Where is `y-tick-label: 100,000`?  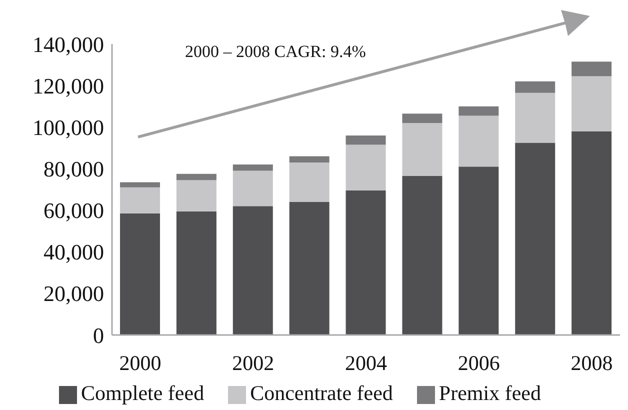
y-tick-label: 100,000 is located at coordinates (68, 127).